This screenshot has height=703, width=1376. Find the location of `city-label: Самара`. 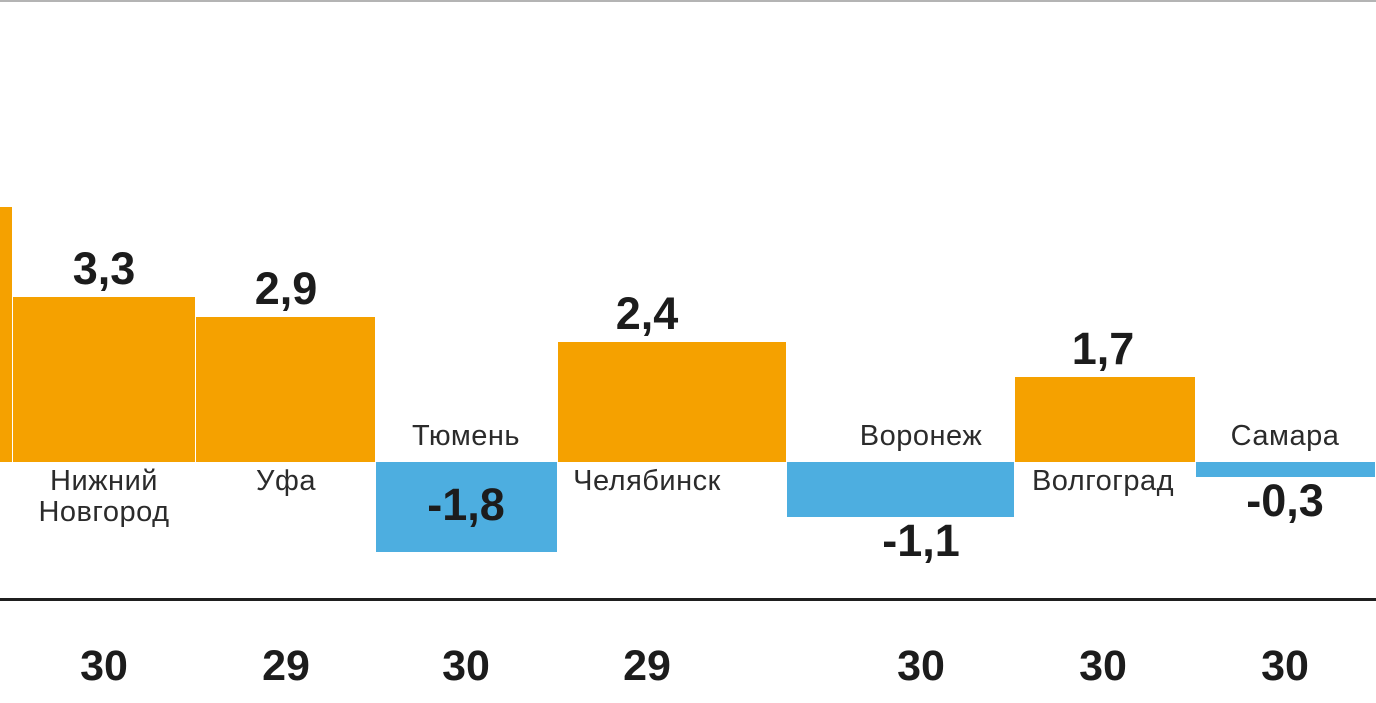

city-label: Самара is located at coordinates (1285, 435).